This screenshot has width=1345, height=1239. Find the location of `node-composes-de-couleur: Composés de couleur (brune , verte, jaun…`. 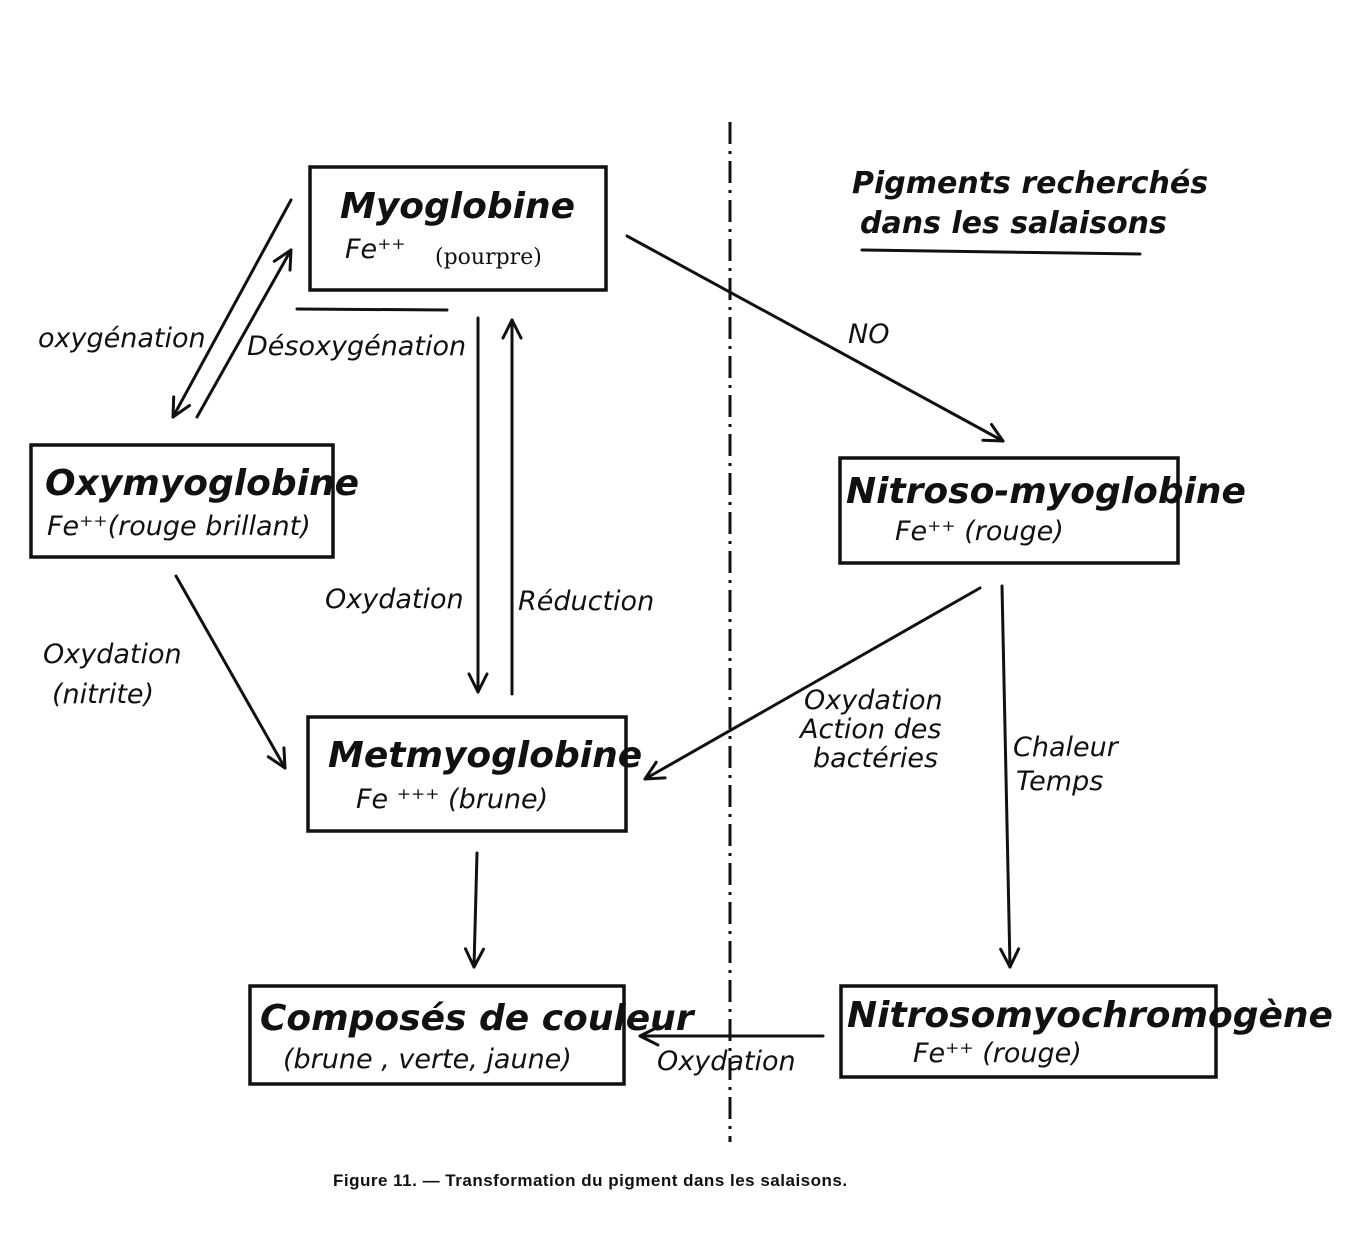

node-composes-de-couleur: Composés de couleur (brune , verte, jaun… is located at coordinates (472, 1035).